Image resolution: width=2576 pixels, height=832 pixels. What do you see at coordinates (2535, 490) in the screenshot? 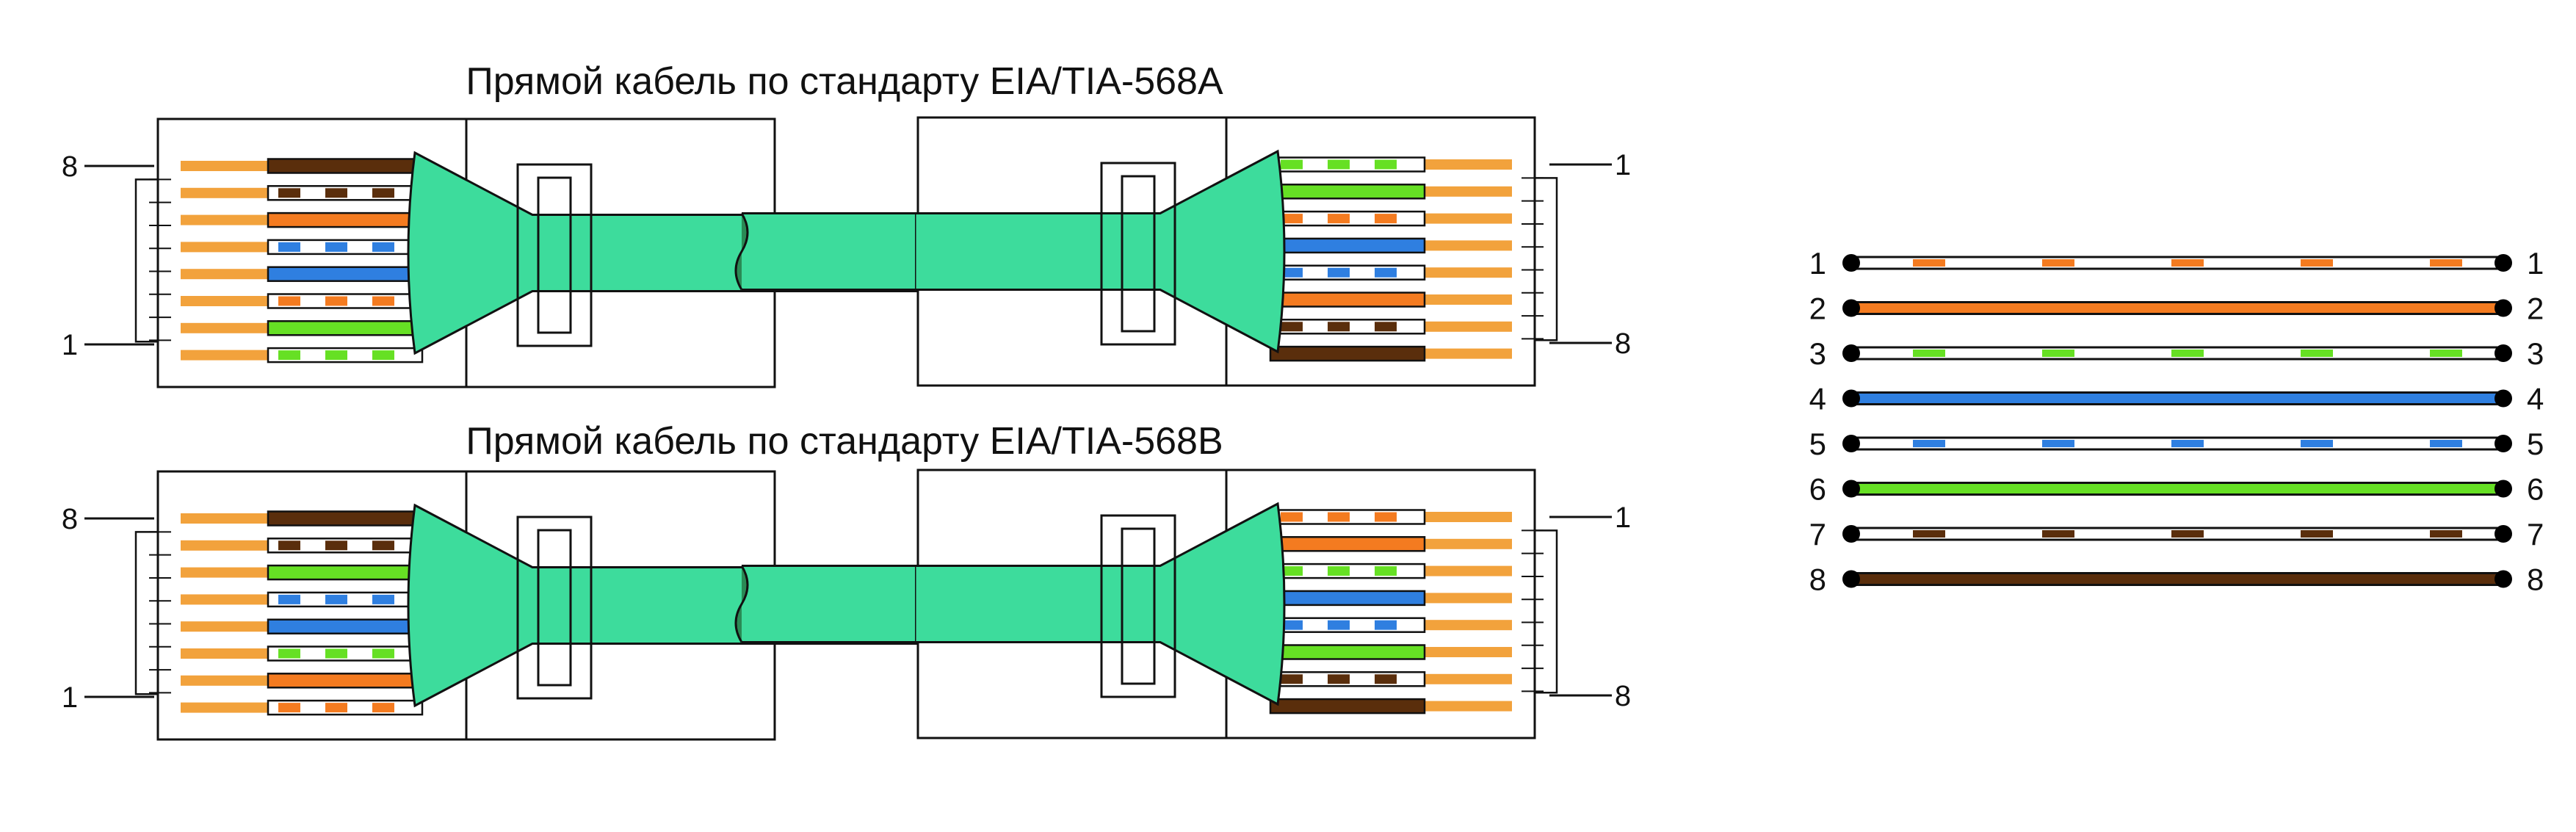
I see `legend-pin-right: 6` at bounding box center [2535, 490].